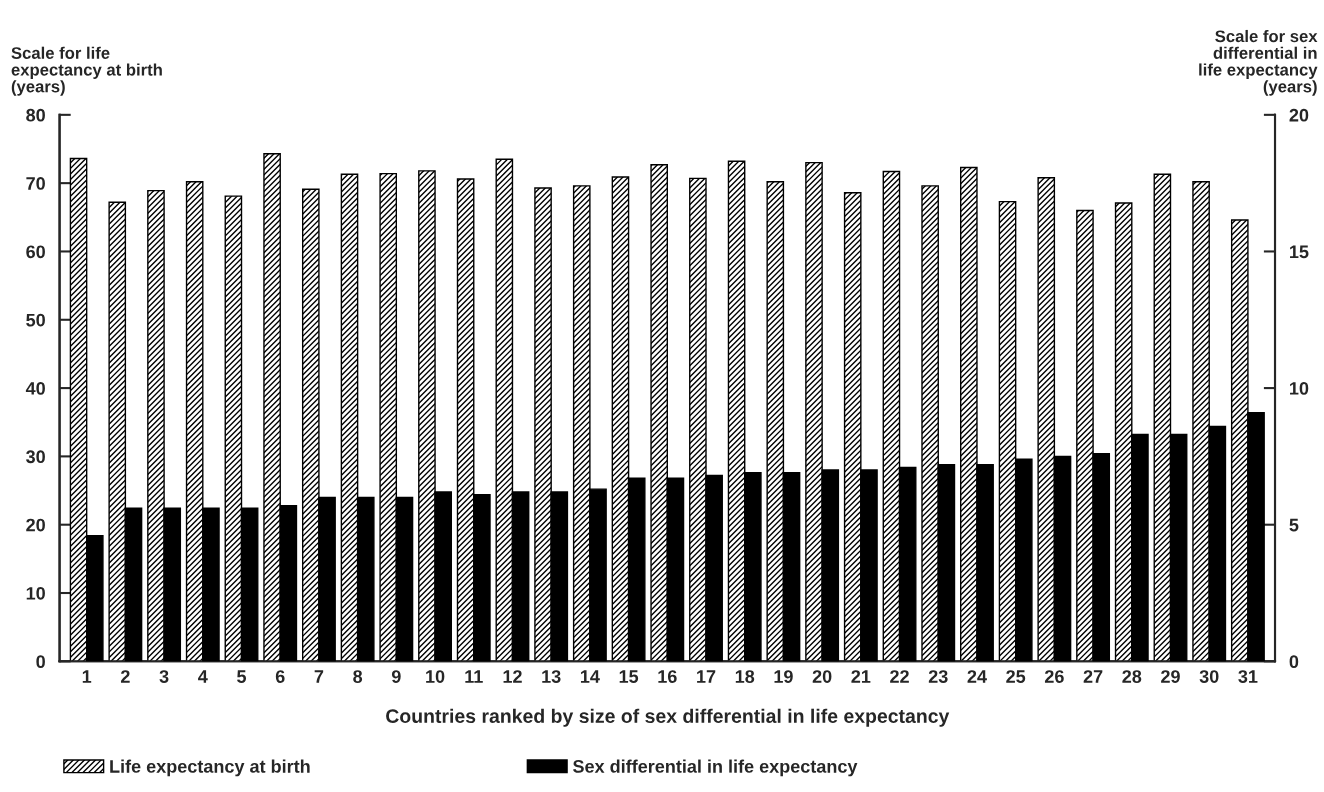 The height and width of the screenshot is (792, 1324). What do you see at coordinates (861, 676) in the screenshot?
I see `x-tick-label: 21` at bounding box center [861, 676].